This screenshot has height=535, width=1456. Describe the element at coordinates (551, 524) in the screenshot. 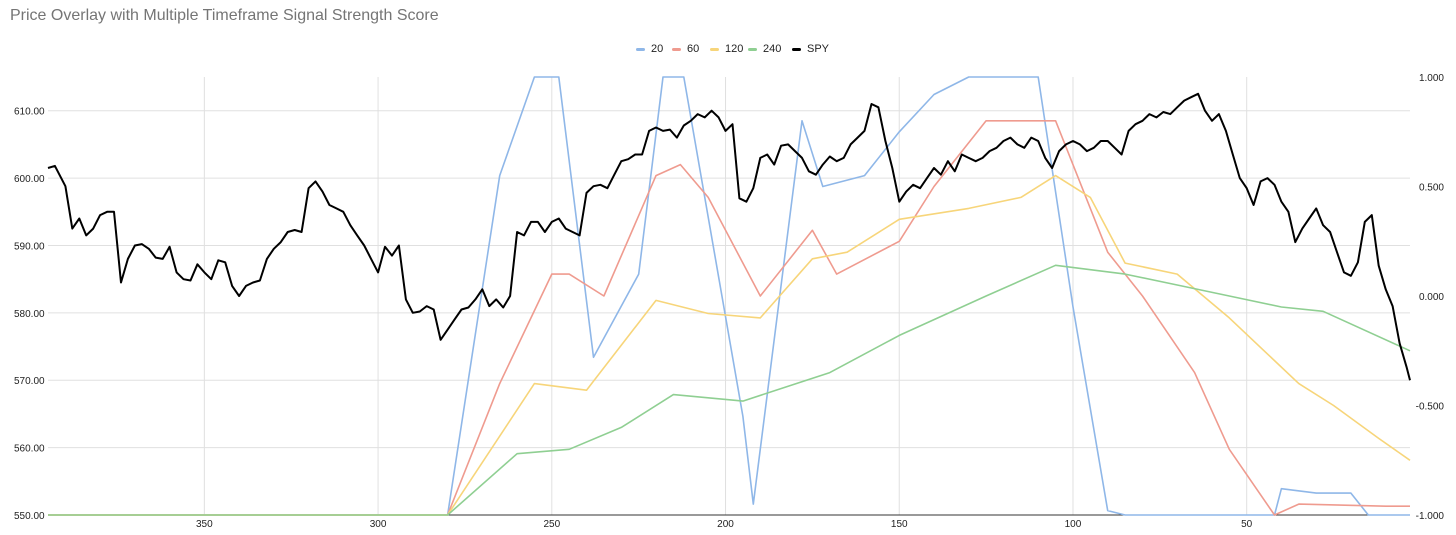

I see `x-tick-label: 250` at that location.